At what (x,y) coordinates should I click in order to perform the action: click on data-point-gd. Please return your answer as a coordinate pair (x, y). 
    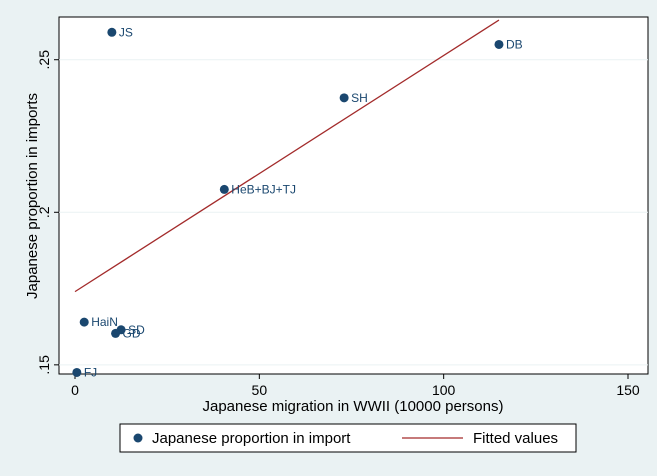
    Looking at the image, I should click on (116, 333).